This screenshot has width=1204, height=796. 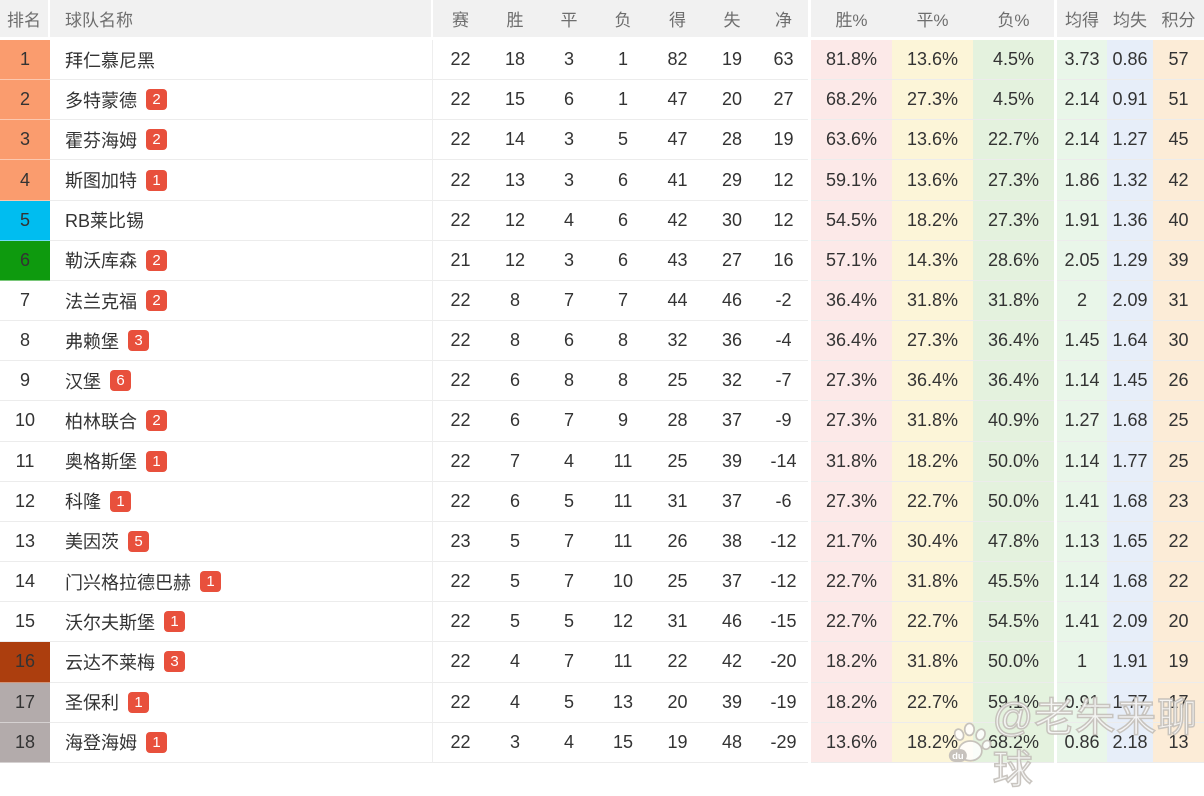 I want to click on rank-cell: 16, so click(x=25, y=662).